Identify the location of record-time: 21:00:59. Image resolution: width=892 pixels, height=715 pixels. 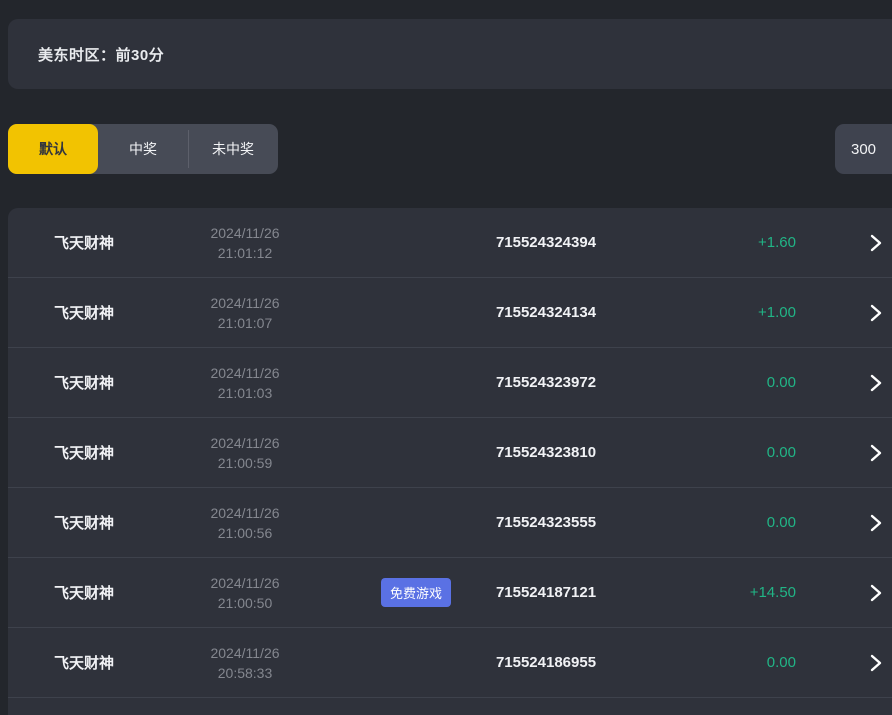
(245, 462).